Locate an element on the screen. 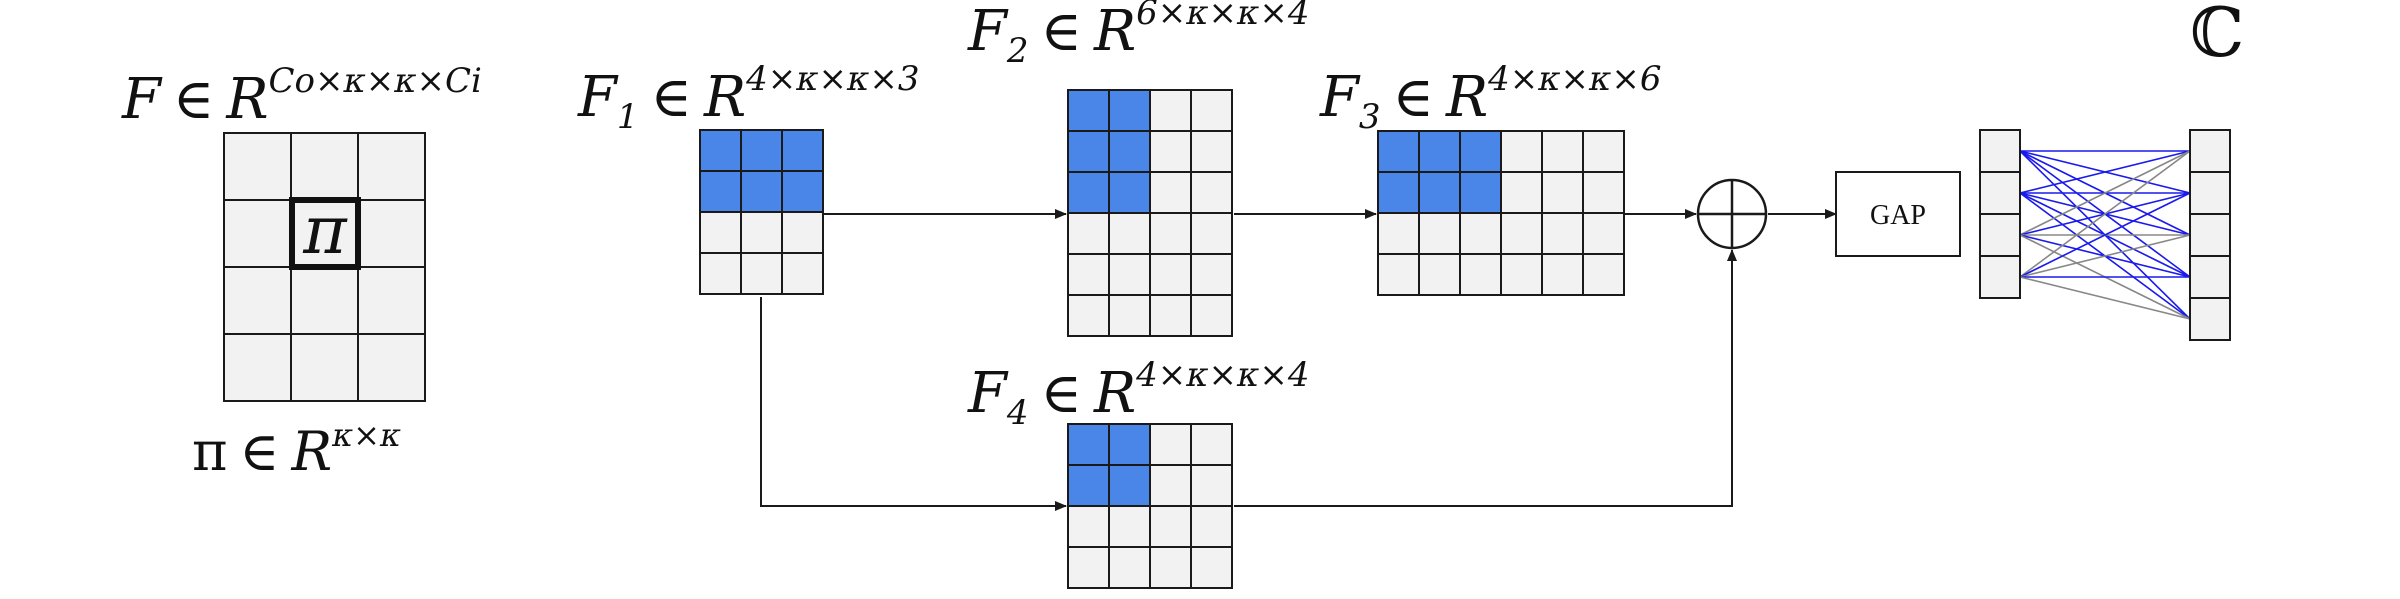 The width and height of the screenshot is (2400, 599). f4-grid is located at coordinates (1150, 506).